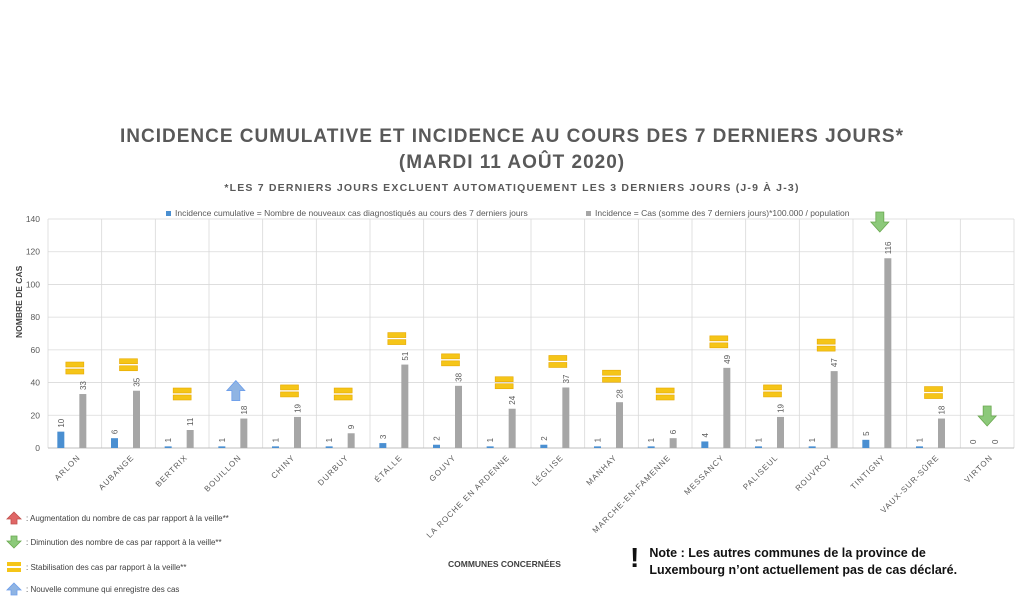  I want to click on data-label-incidence: 35, so click(137, 381).